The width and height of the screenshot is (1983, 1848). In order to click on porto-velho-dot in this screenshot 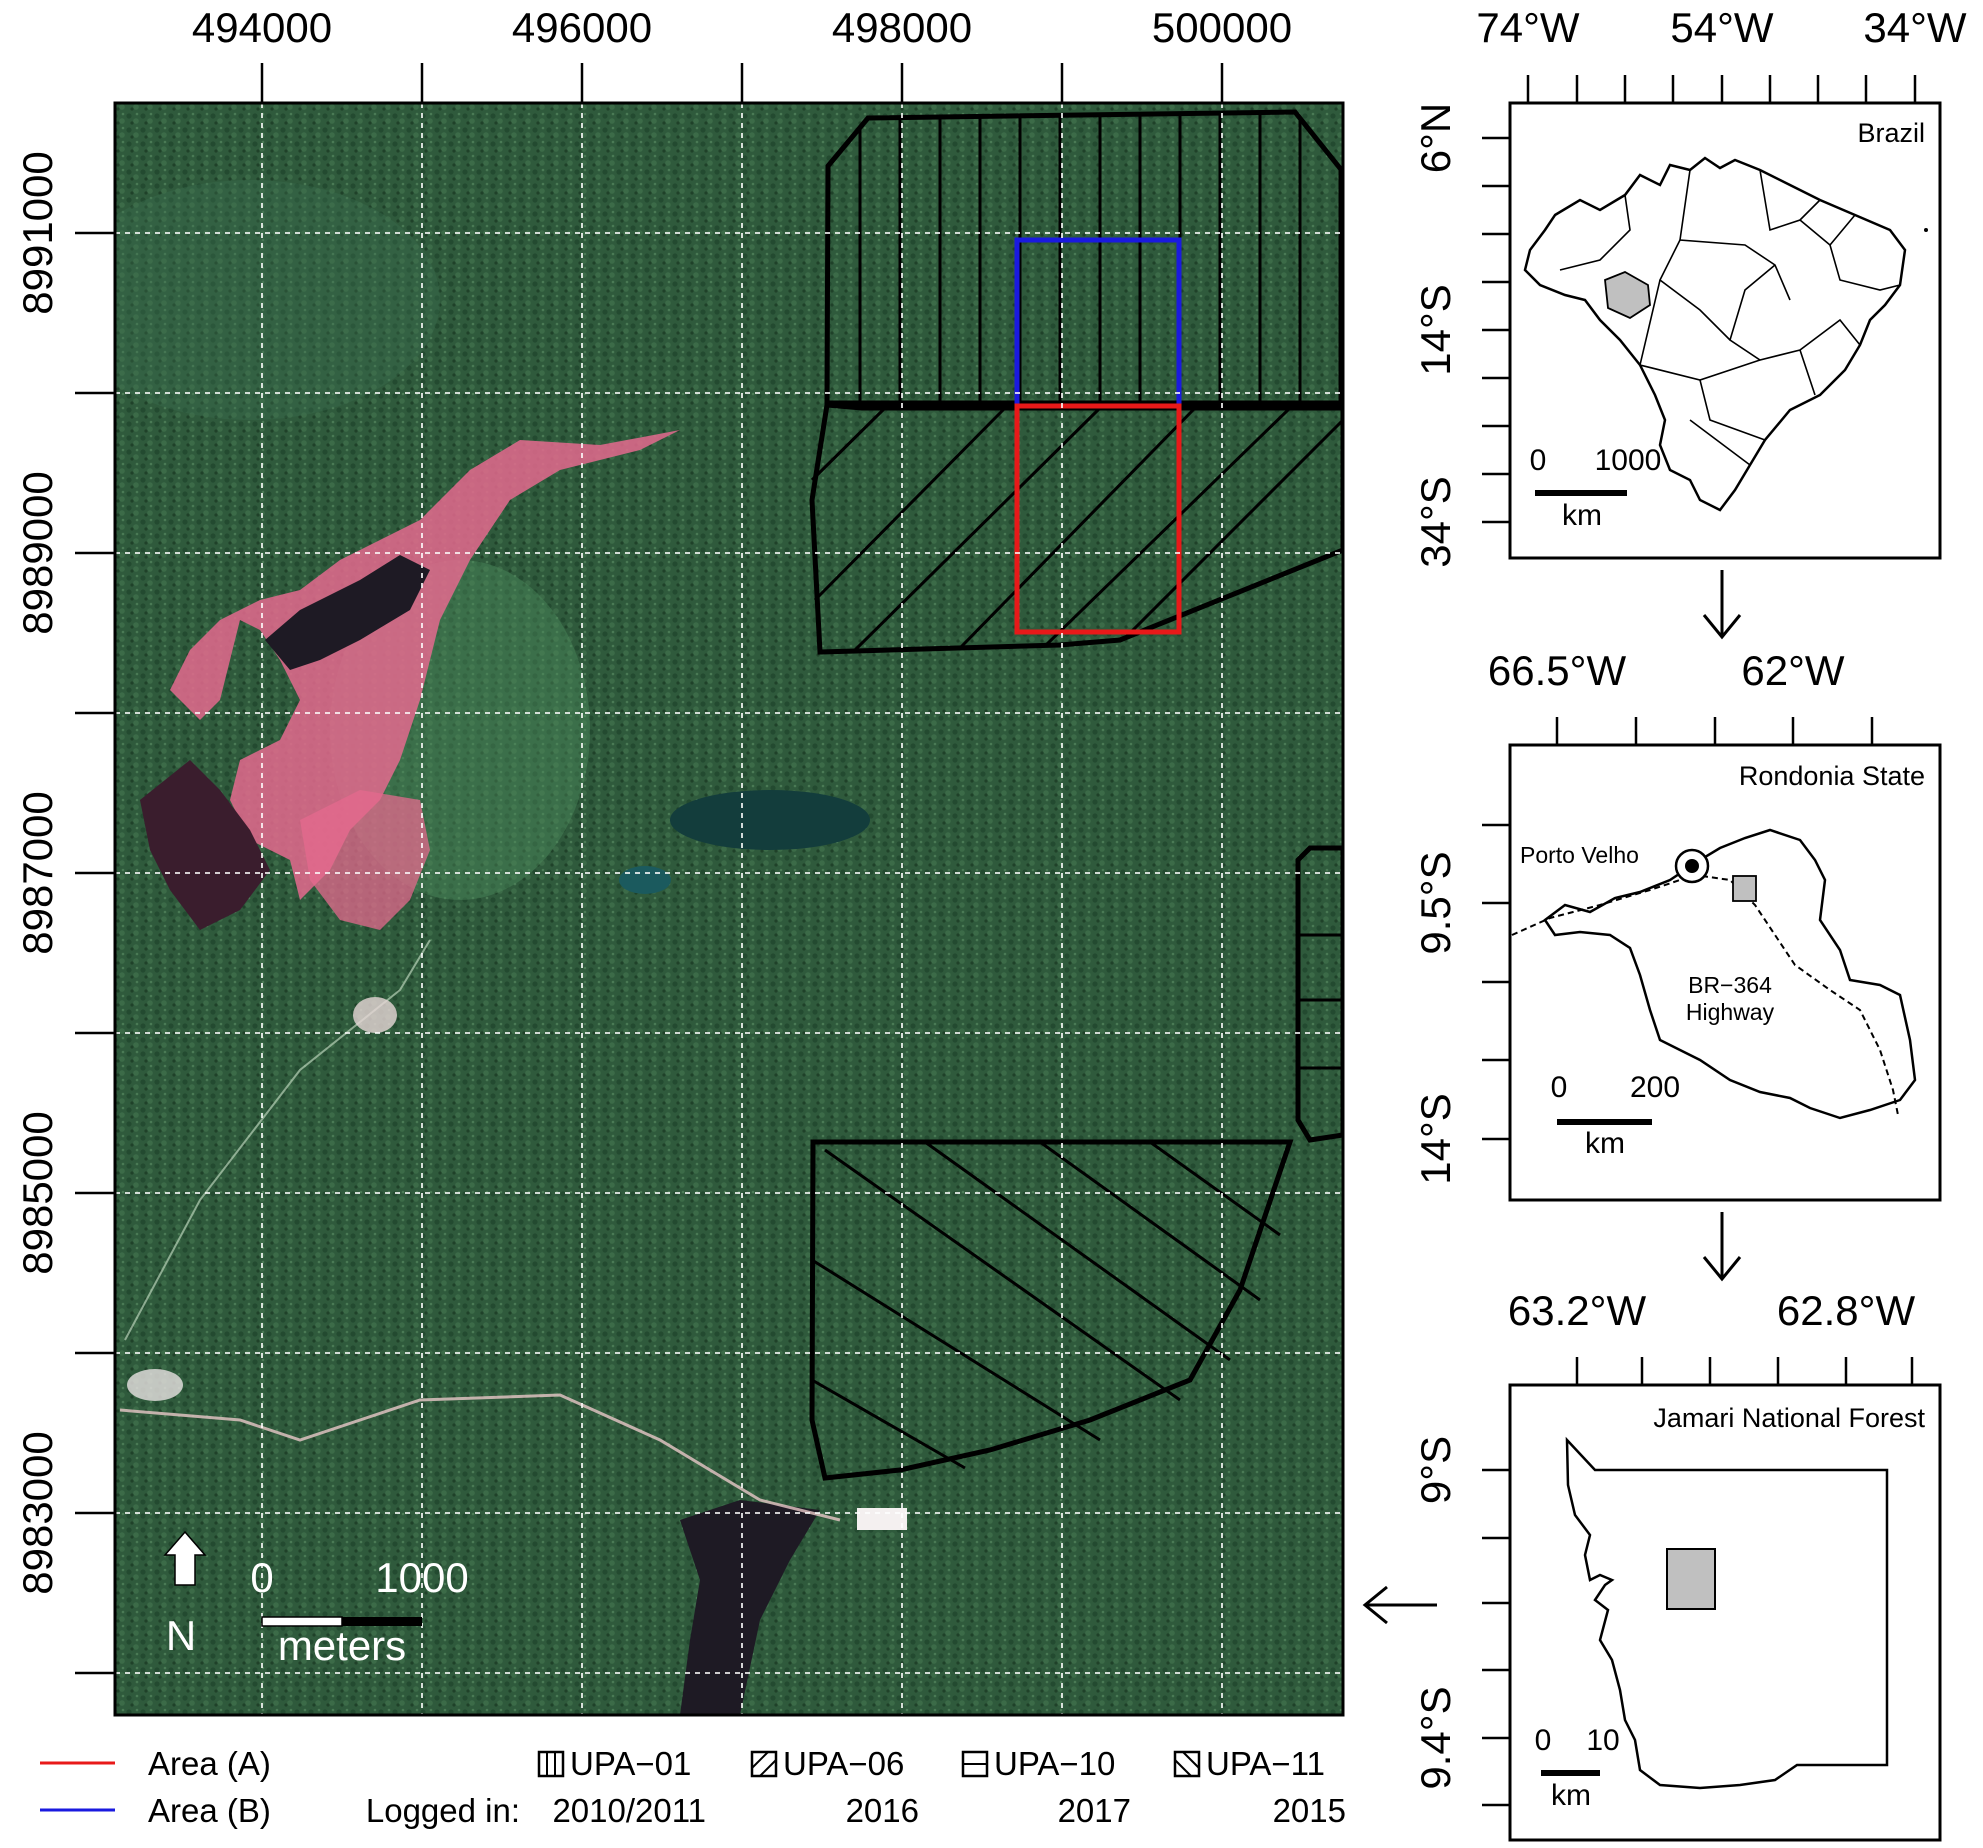, I will do `click(1692, 866)`.